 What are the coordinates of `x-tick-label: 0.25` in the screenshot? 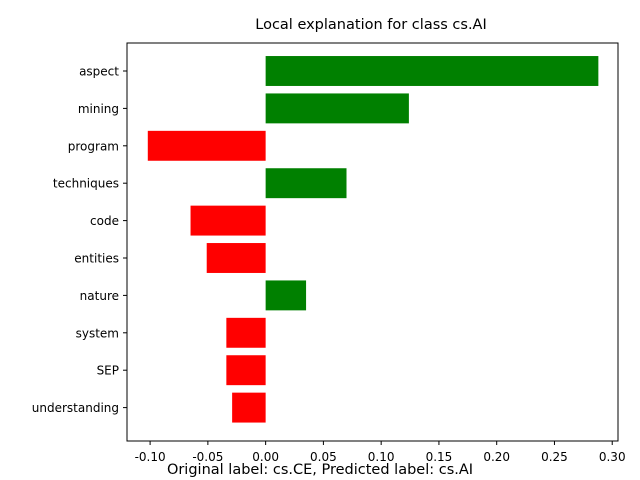 It's located at (554, 457).